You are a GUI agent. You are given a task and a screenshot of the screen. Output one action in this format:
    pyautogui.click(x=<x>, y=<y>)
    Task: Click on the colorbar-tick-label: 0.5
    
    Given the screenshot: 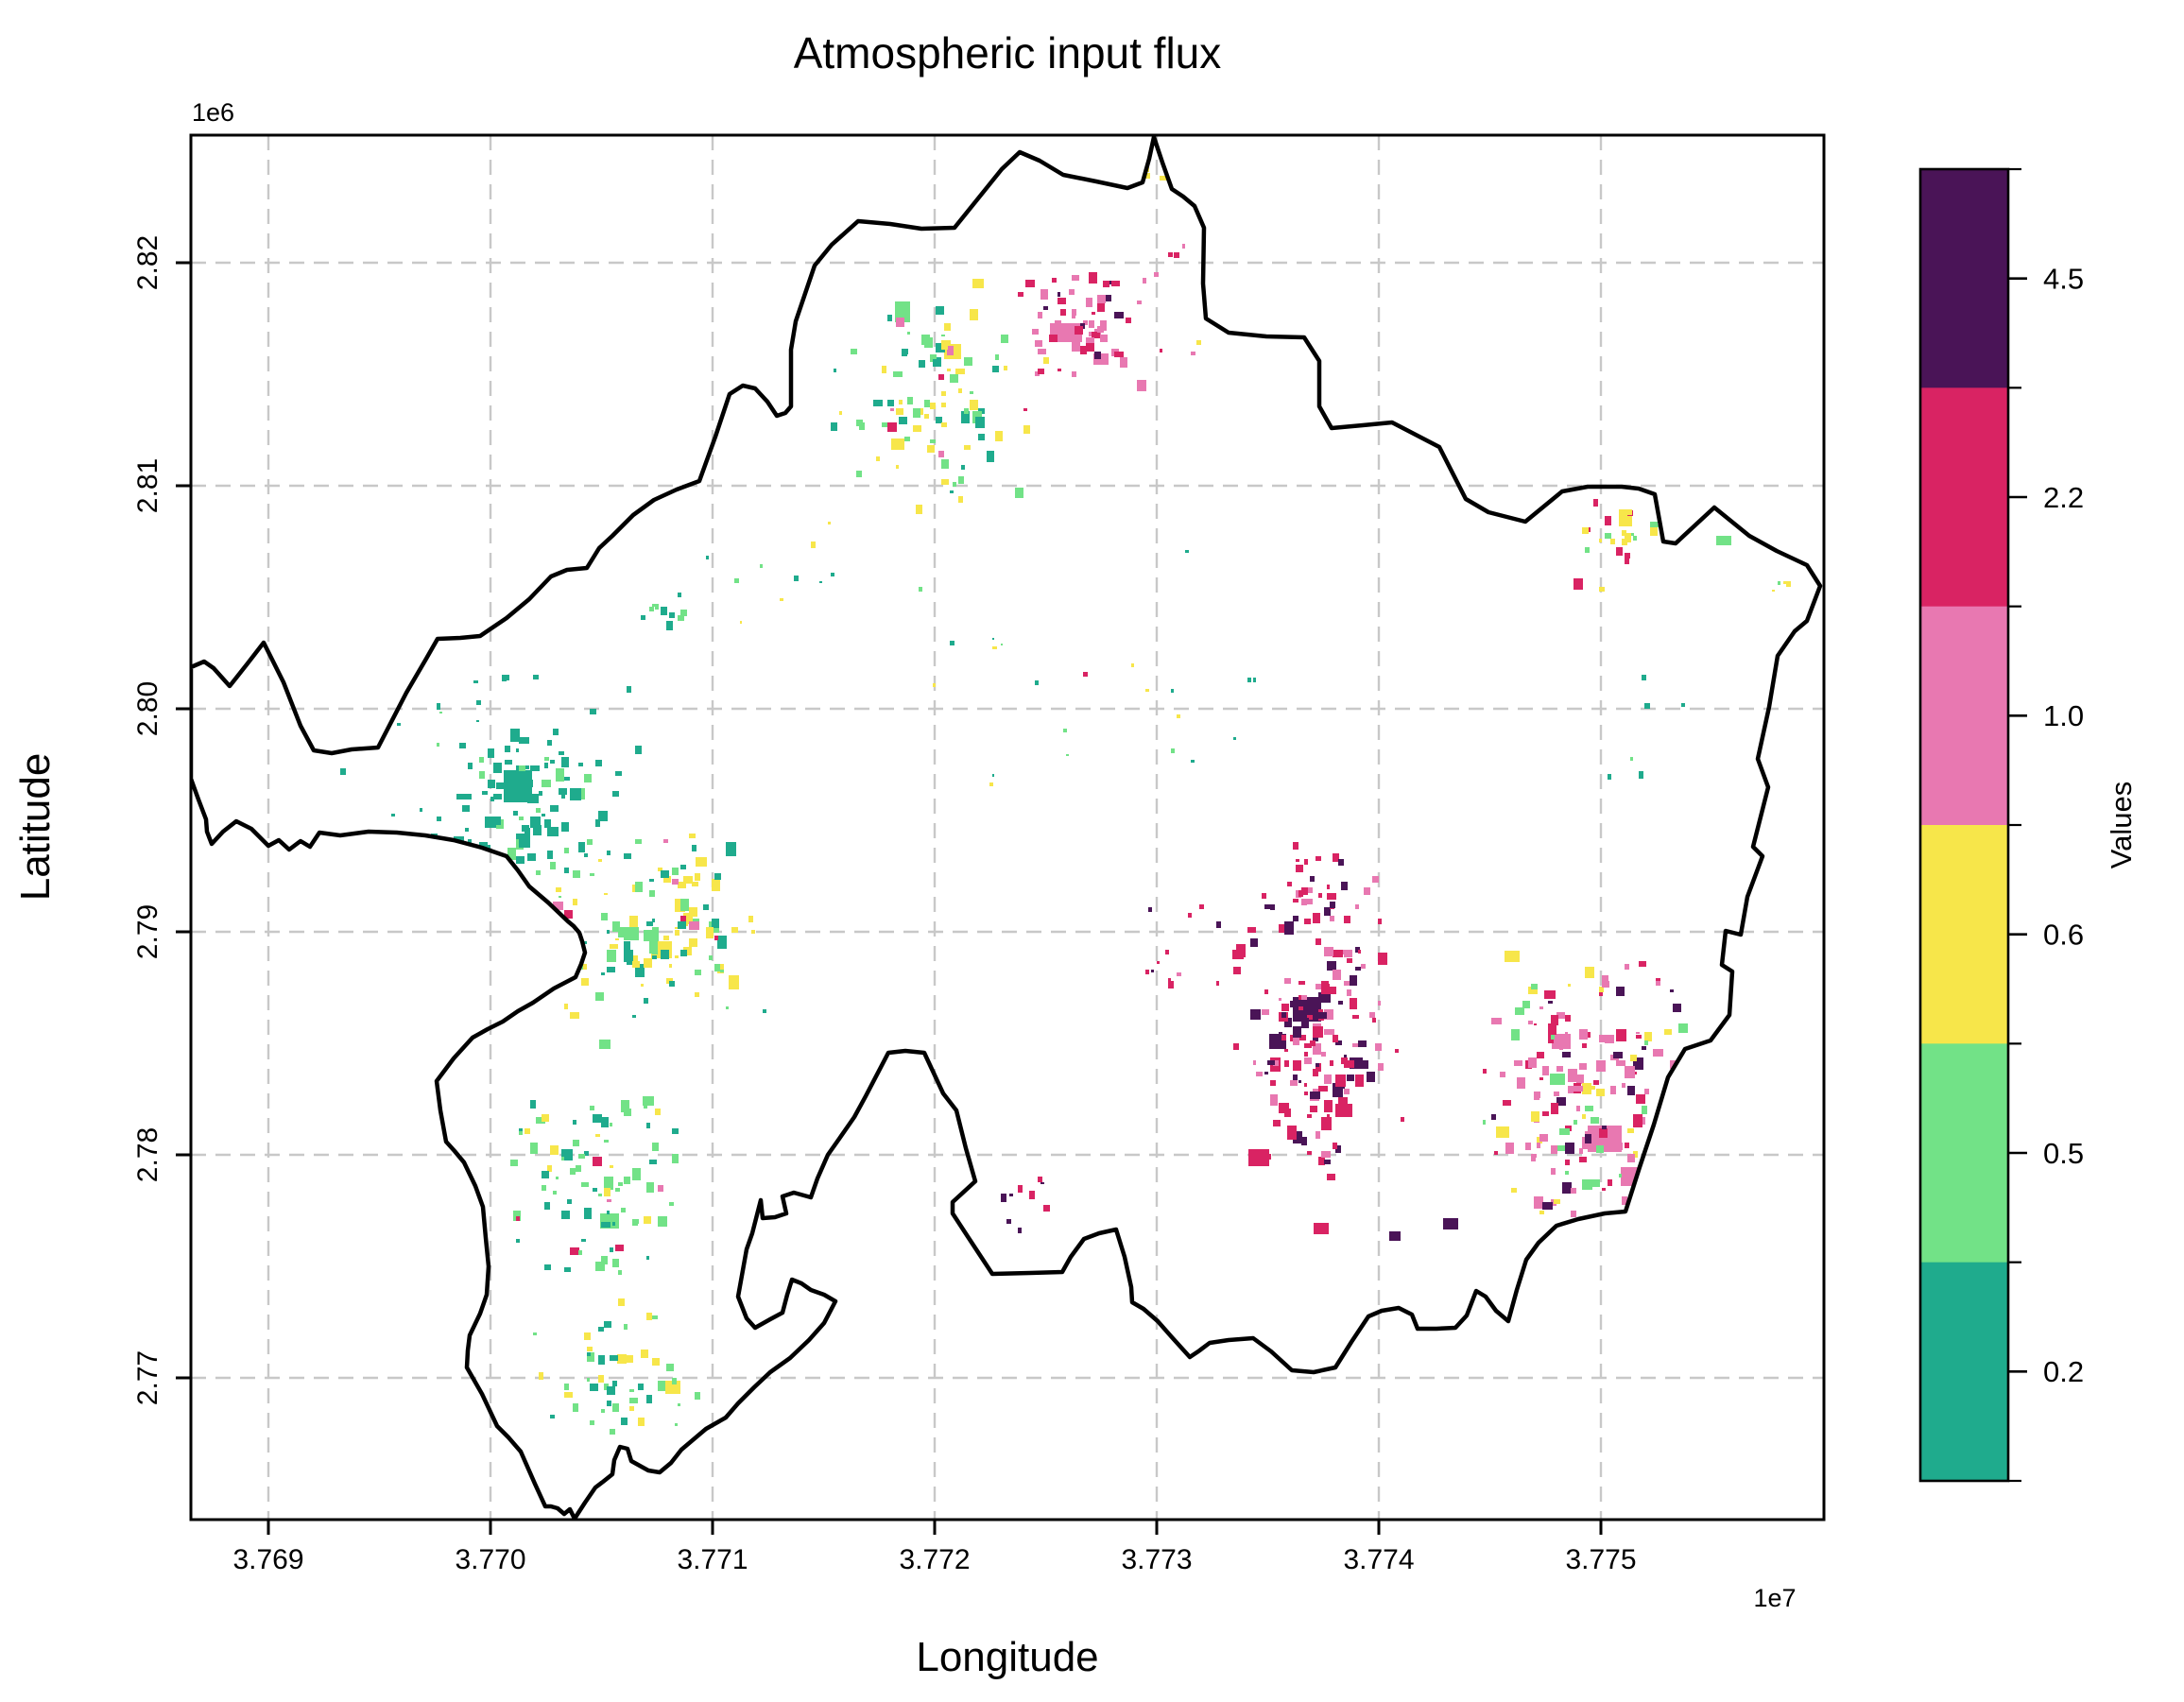 What is the action you would take?
    pyautogui.click(x=2063, y=1153)
    